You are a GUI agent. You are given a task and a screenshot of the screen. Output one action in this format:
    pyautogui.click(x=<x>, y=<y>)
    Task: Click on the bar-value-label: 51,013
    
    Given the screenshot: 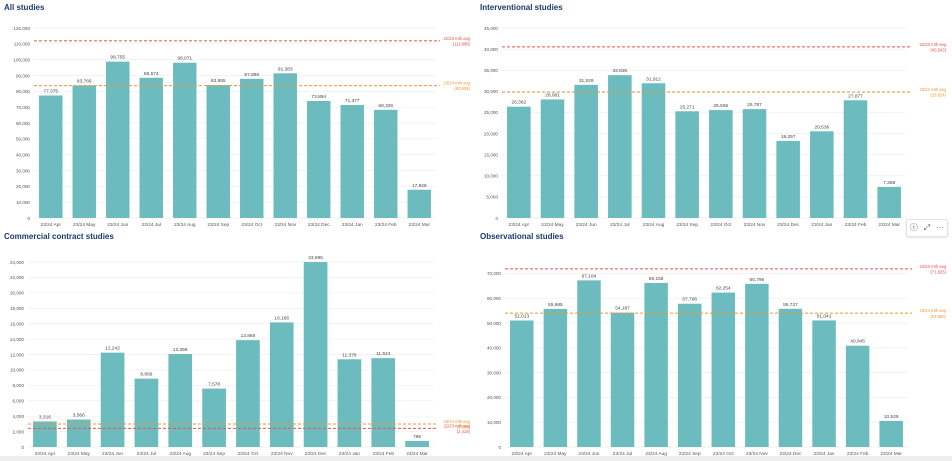 What is the action you would take?
    pyautogui.click(x=521, y=316)
    